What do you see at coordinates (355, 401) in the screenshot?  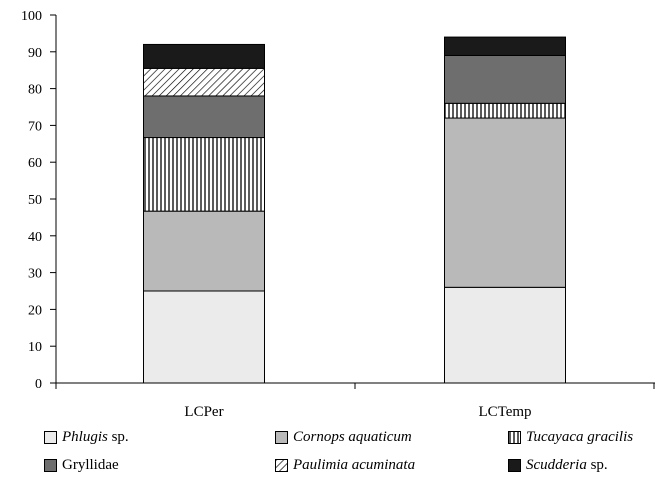 I see `x-axis: LCPer LCTemp` at bounding box center [355, 401].